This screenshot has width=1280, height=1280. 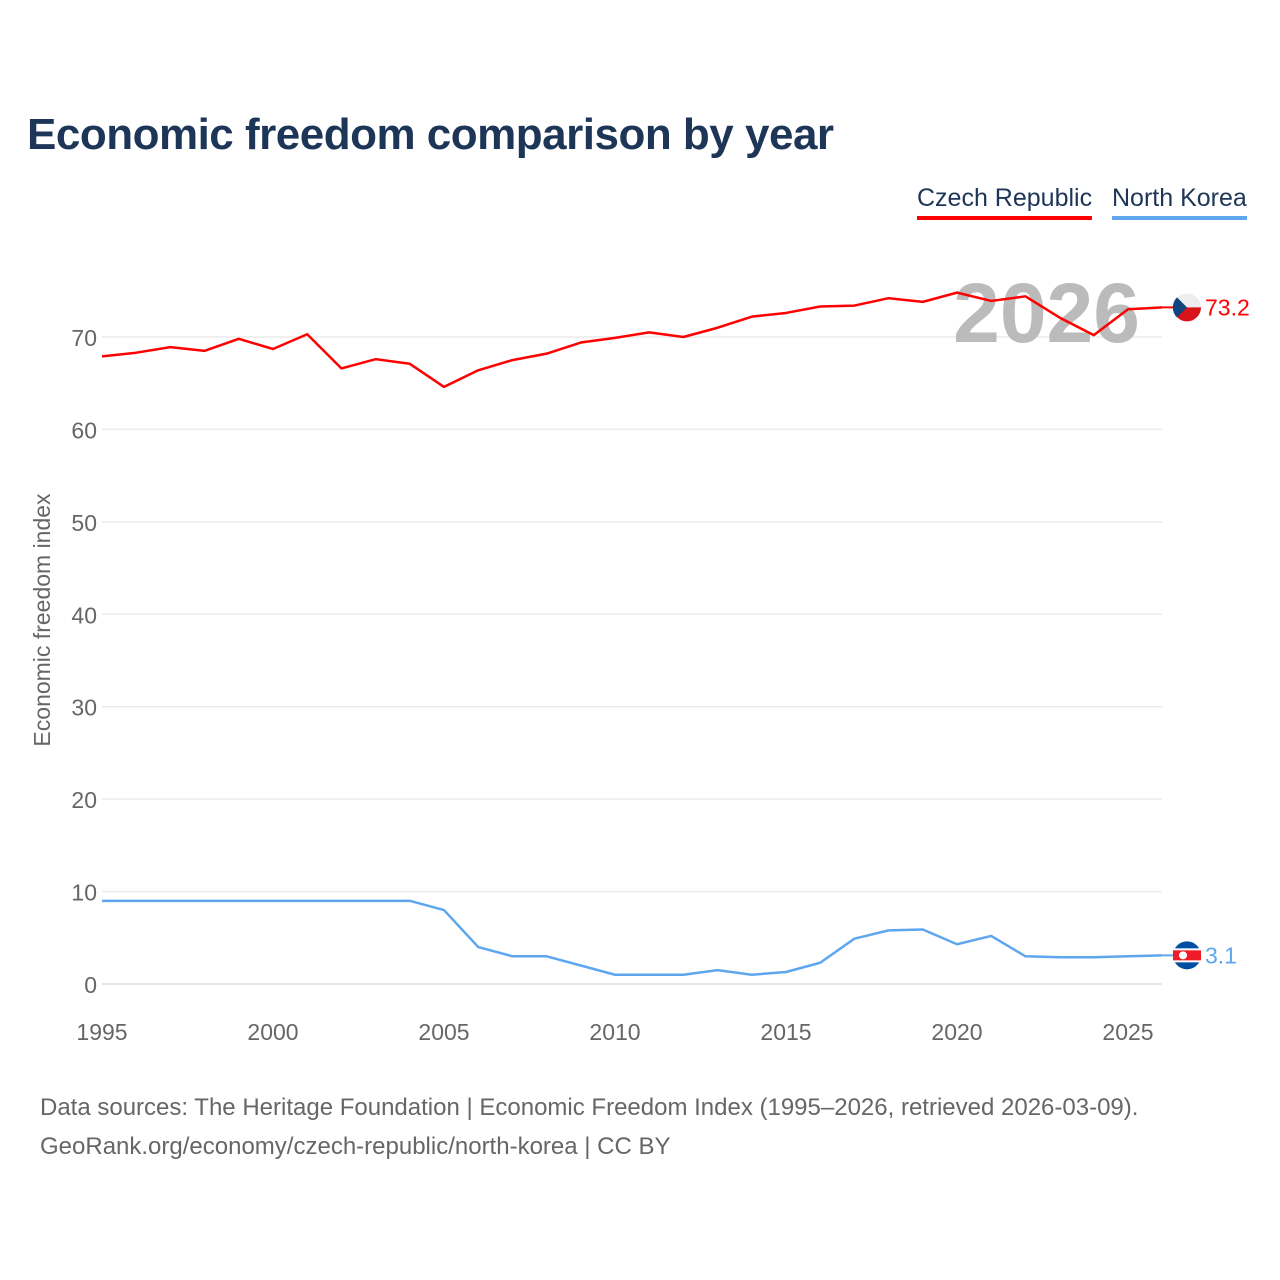 What do you see at coordinates (101, 1032) in the screenshot?
I see `x-tick-label: 1995` at bounding box center [101, 1032].